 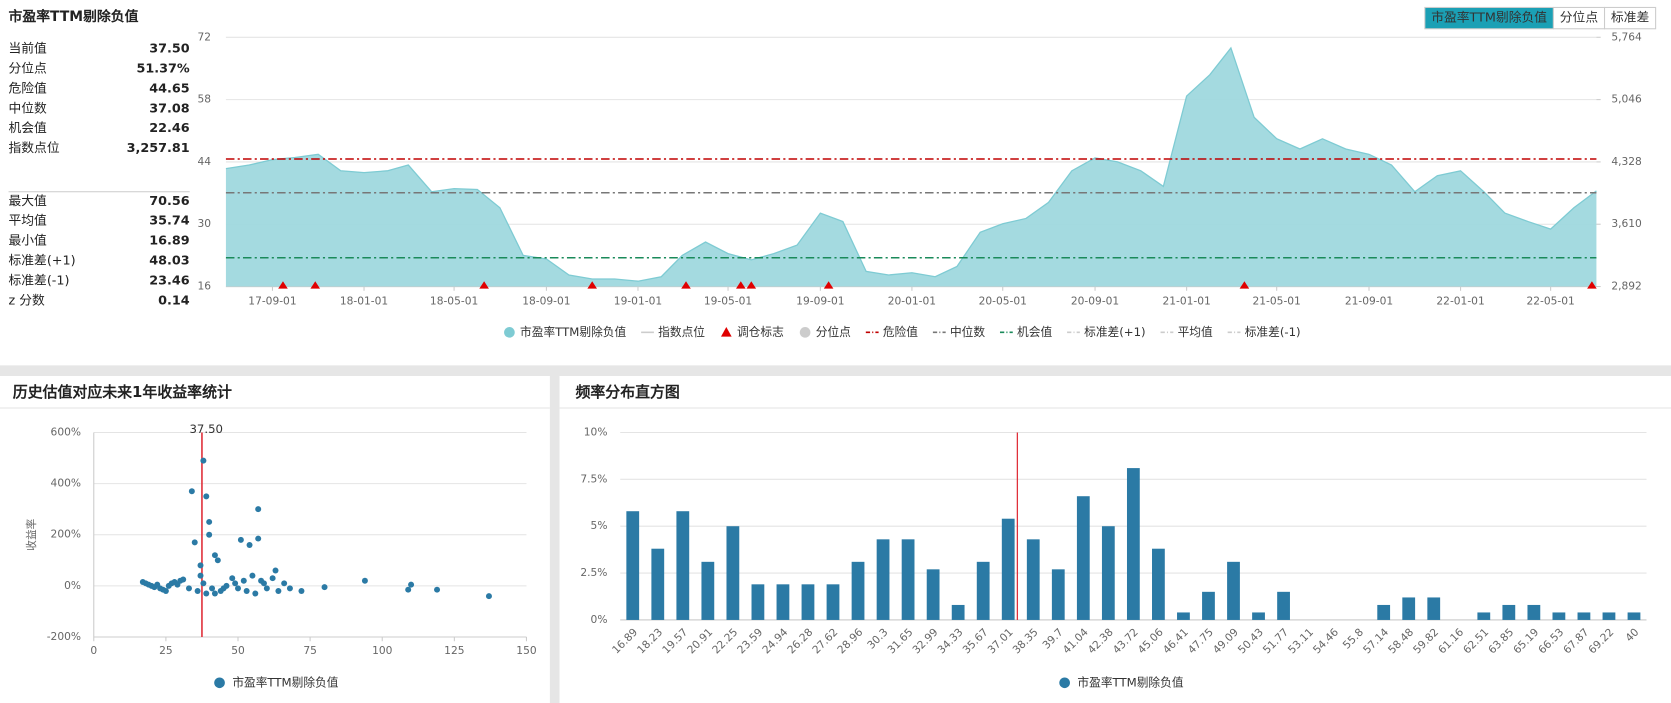 I want to click on tab-label: 分位点, so click(x=1579, y=18).